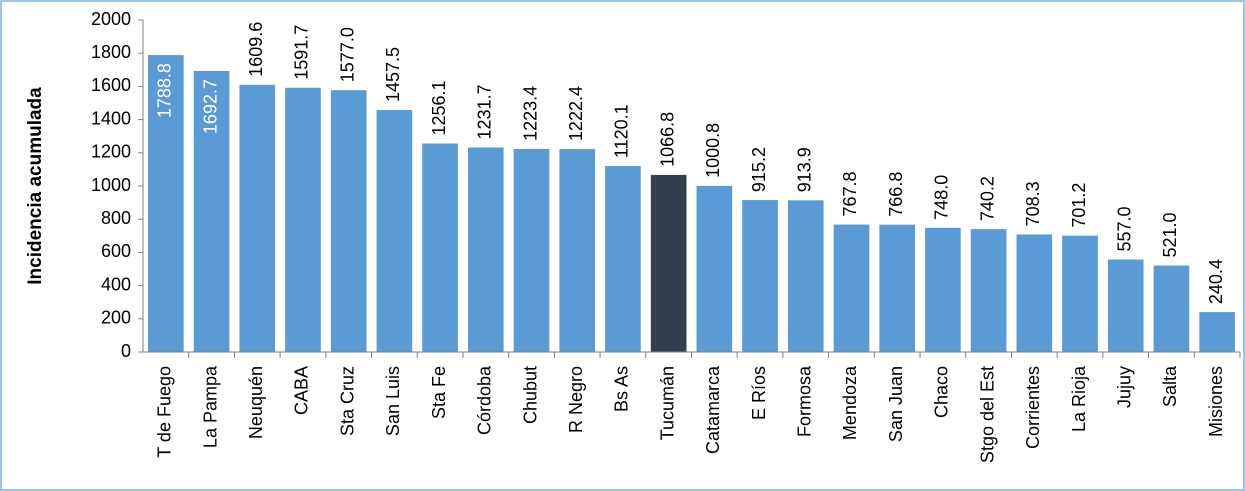 The width and height of the screenshot is (1245, 491). I want to click on x-tick-label: Córdoba, so click(485, 400).